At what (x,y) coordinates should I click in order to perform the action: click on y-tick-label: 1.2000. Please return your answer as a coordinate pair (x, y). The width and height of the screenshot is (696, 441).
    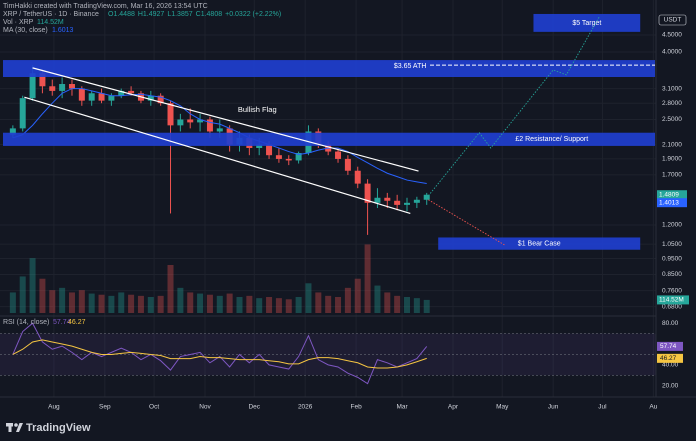
    Looking at the image, I should click on (672, 225).